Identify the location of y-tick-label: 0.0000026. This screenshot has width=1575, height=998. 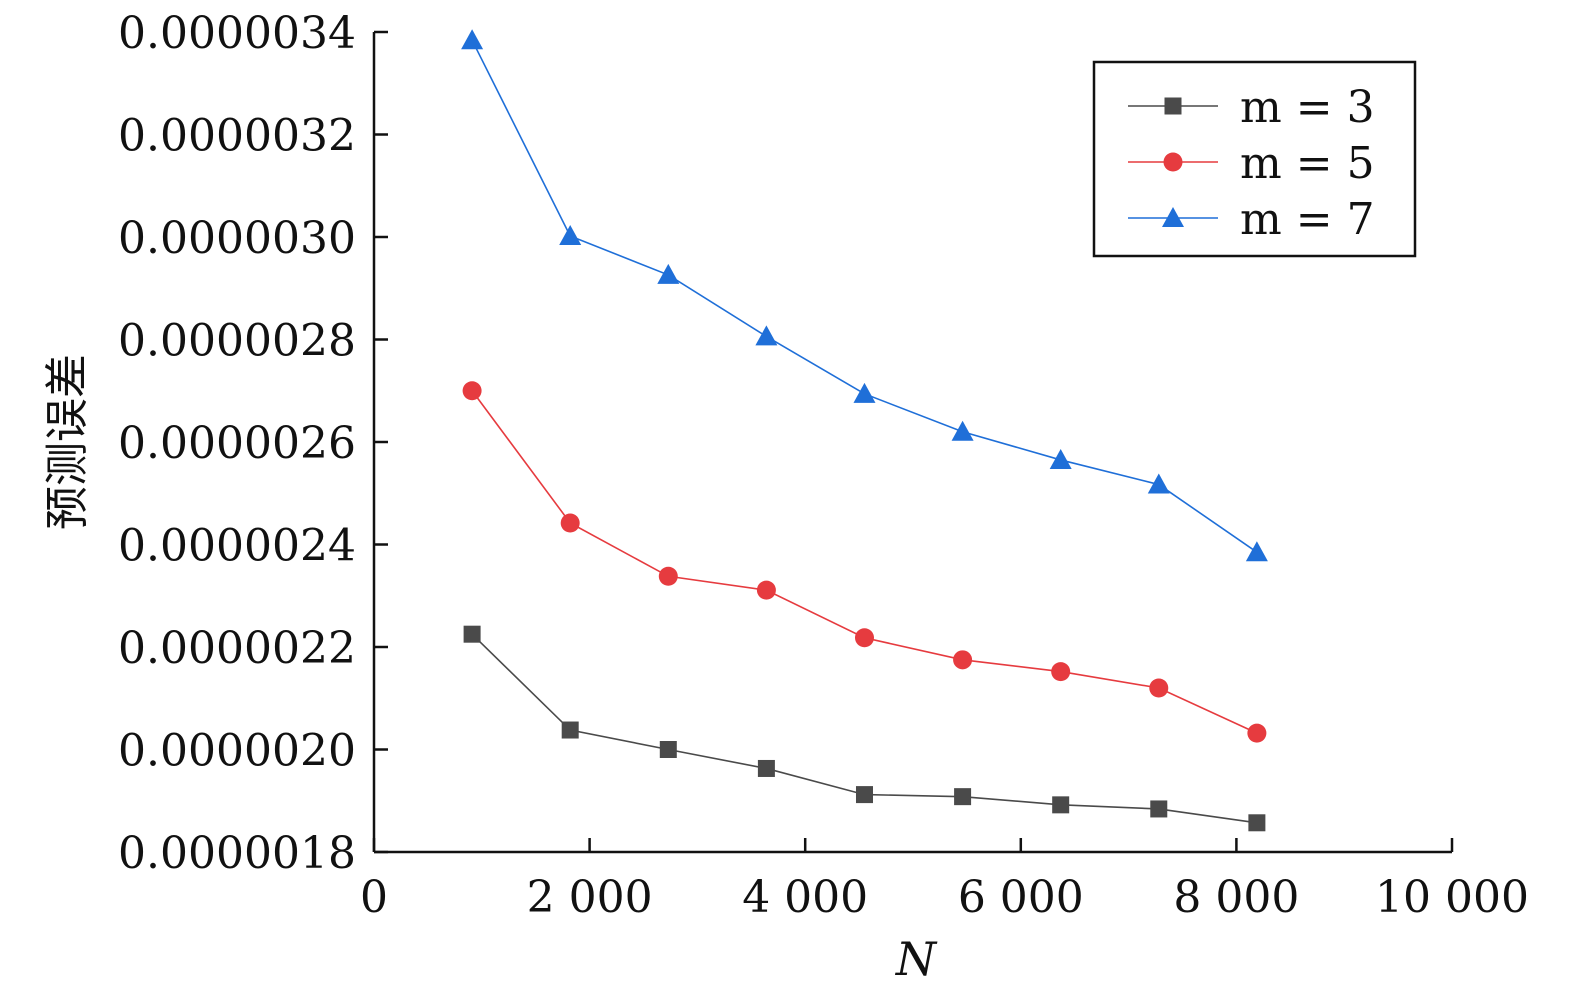
(237, 443).